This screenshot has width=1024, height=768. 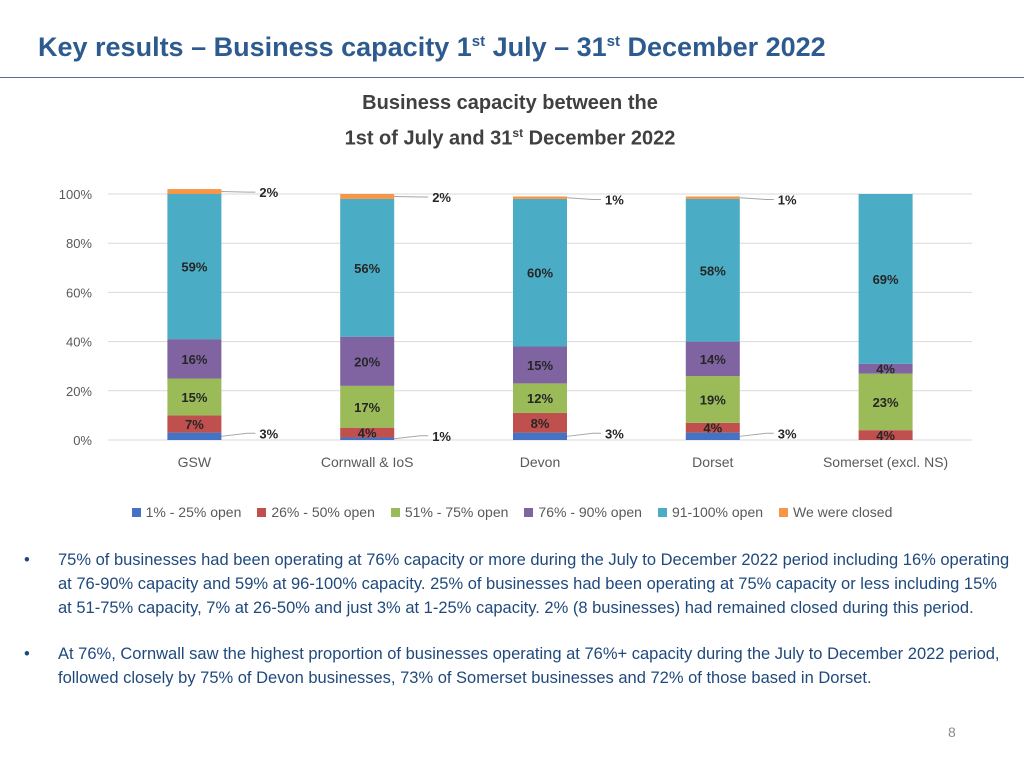 What do you see at coordinates (456, 512) in the screenshot?
I see `legend-label: 51% - 75% open` at bounding box center [456, 512].